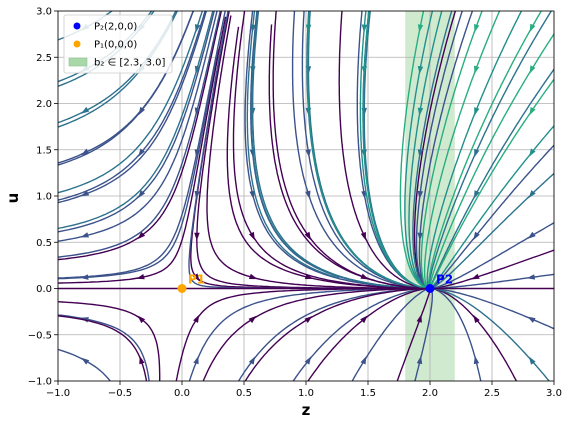 The image size is (568, 424). I want to click on y-tick-label: 0.5, so click(44, 243).